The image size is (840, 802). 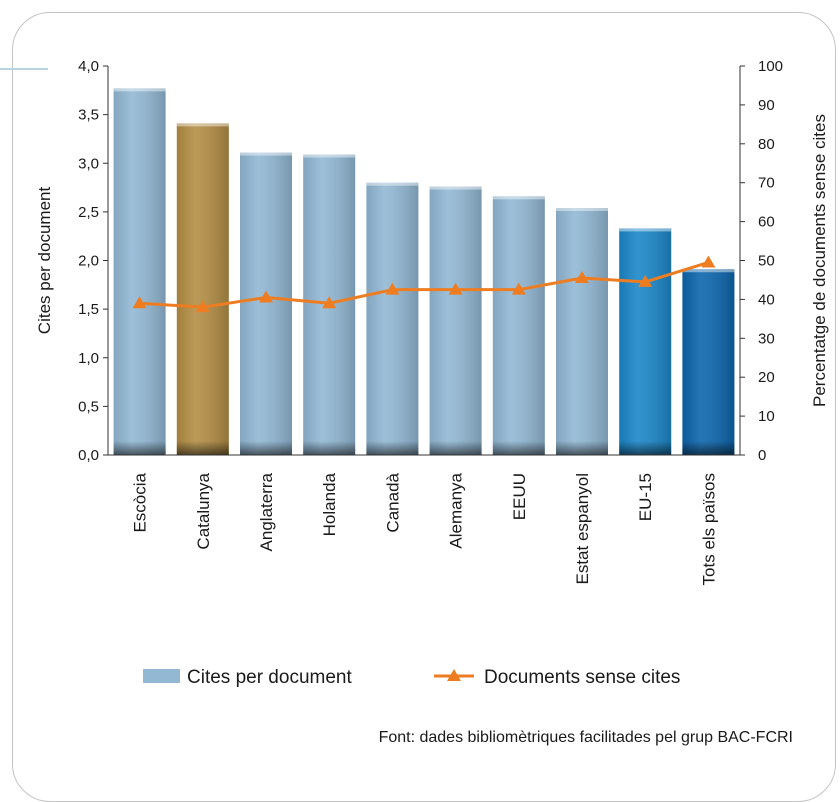 What do you see at coordinates (766, 338) in the screenshot?
I see `right-tick-label-3: 30` at bounding box center [766, 338].